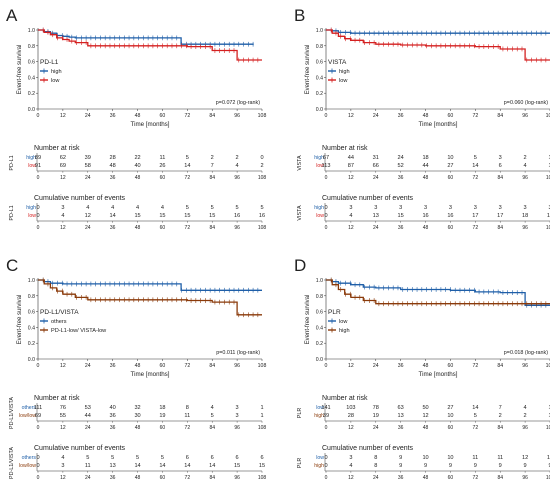  I want to click on panel-d-ylabel: Event-free survival, so click(308, 320).